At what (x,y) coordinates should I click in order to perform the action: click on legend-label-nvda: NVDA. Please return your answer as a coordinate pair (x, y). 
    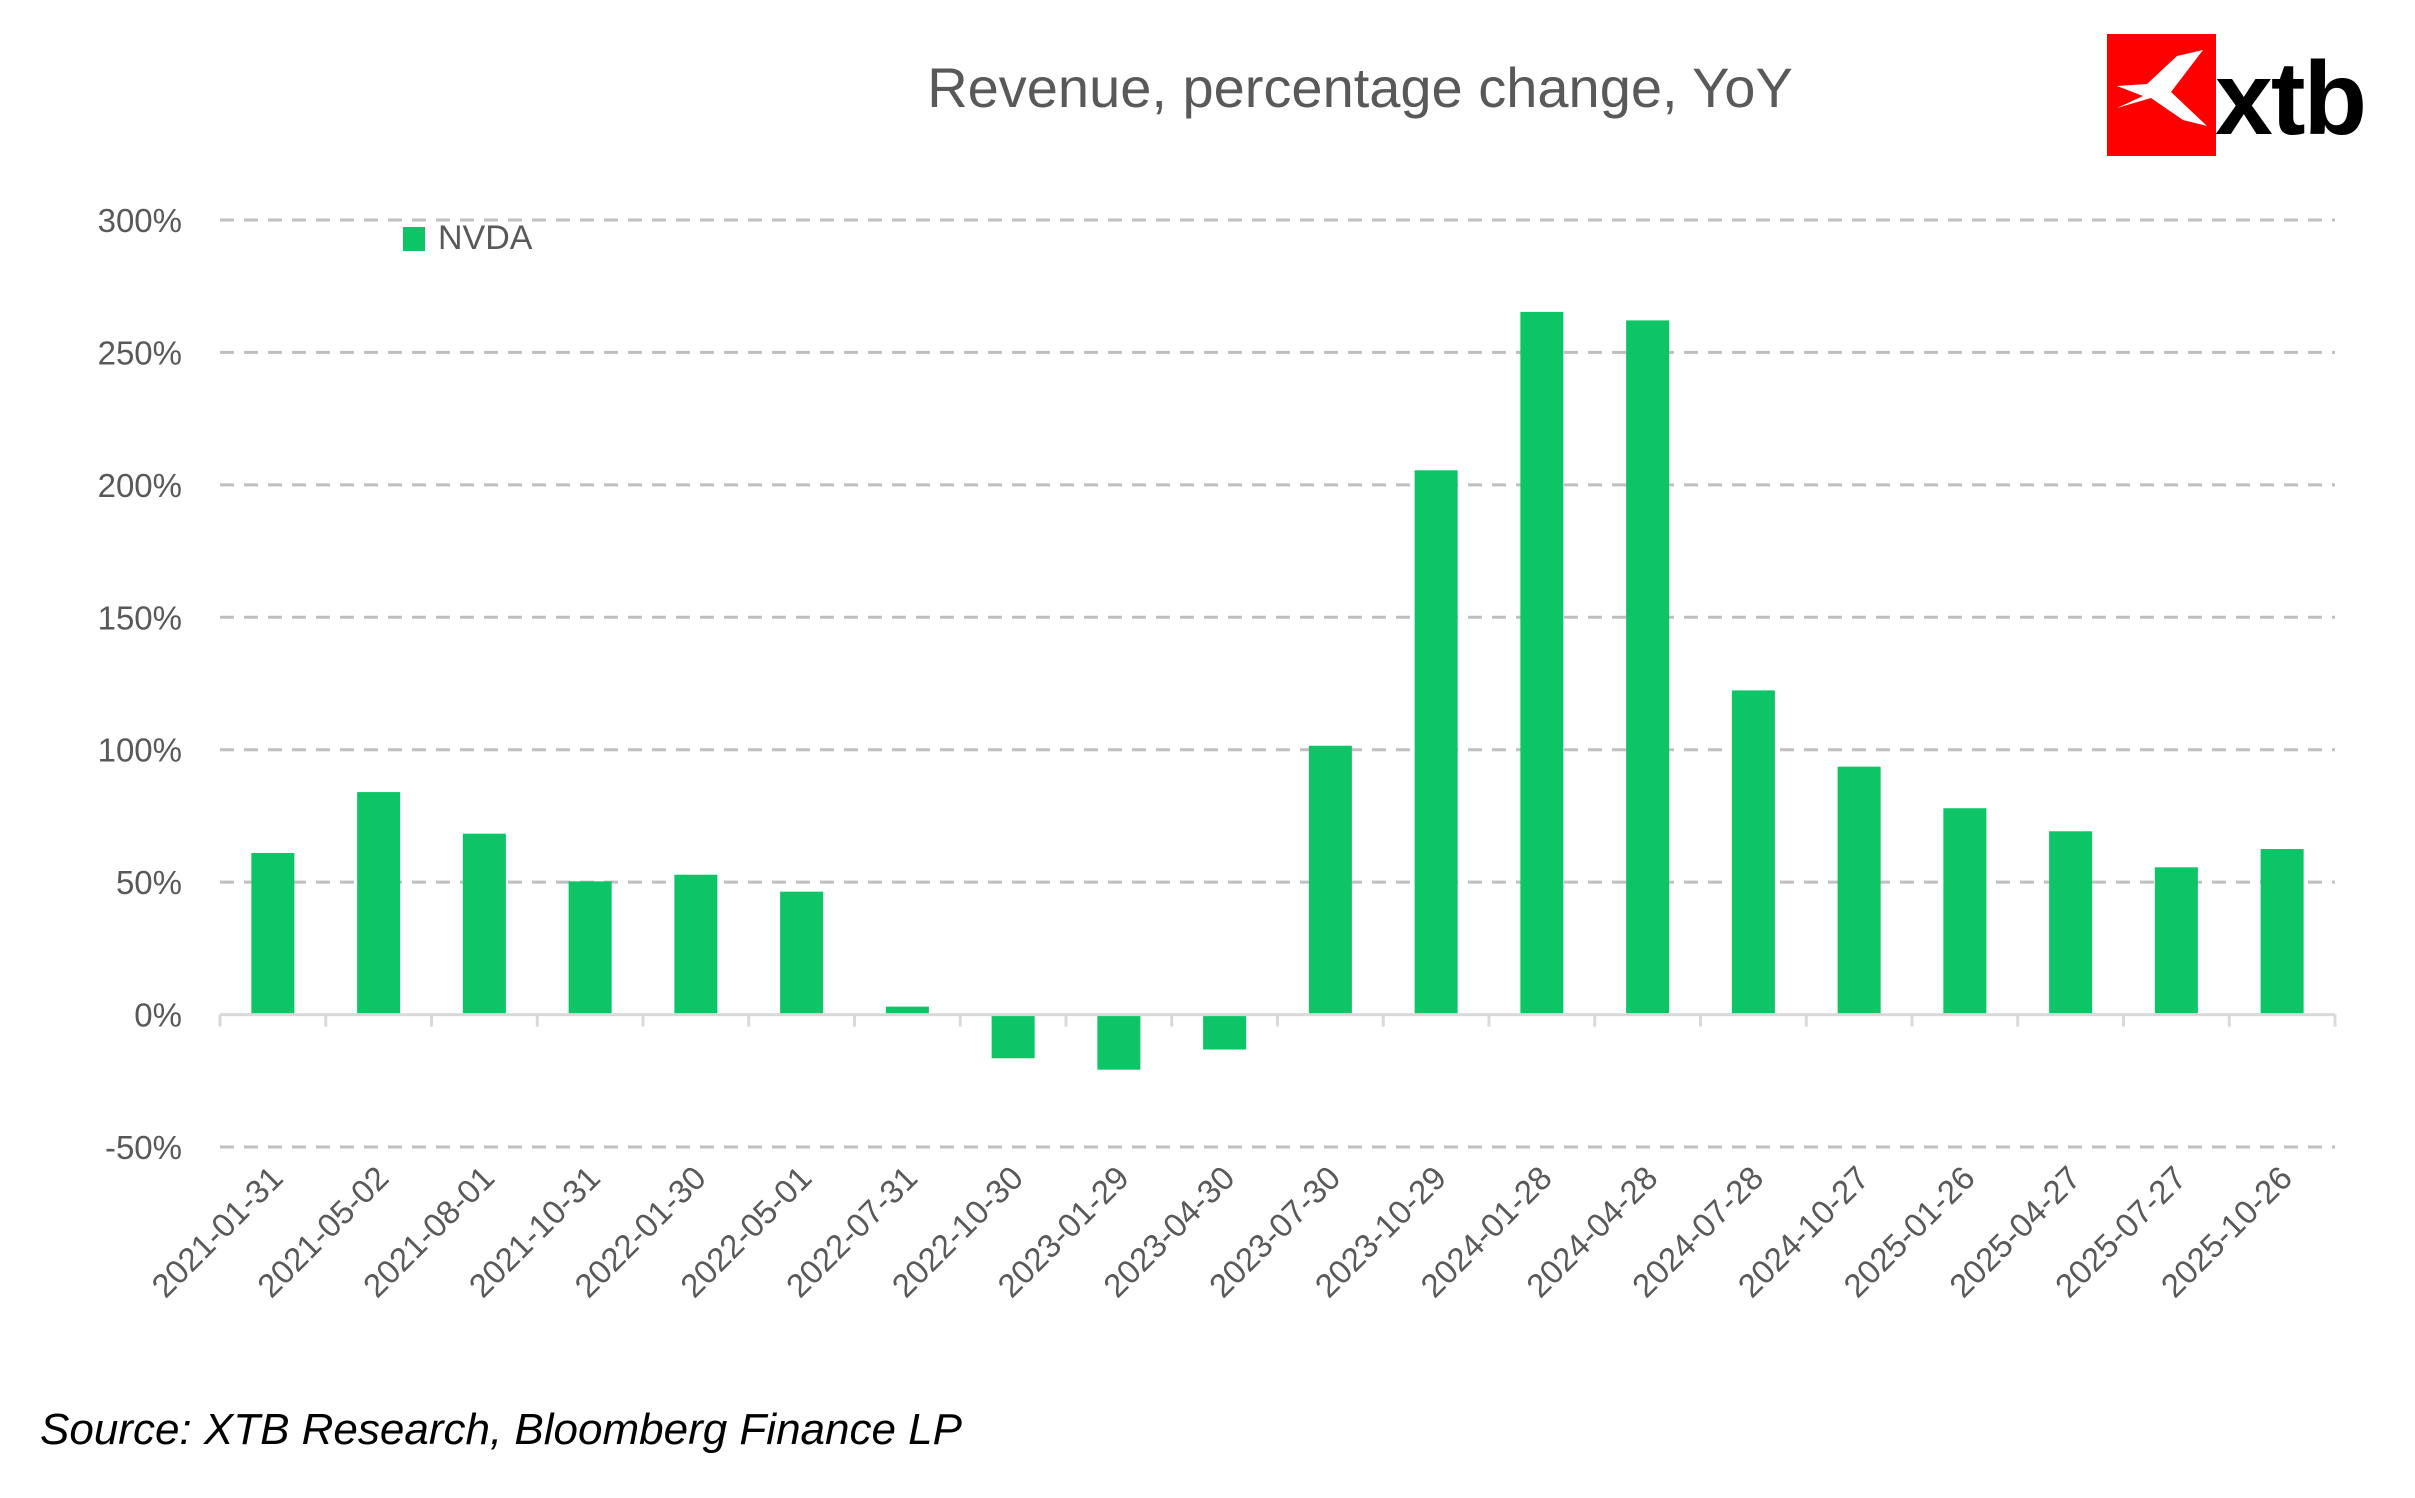
    Looking at the image, I should click on (485, 238).